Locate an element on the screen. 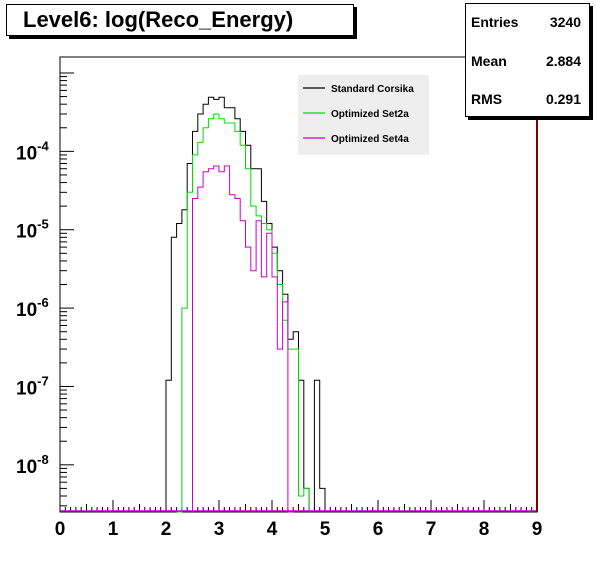 The width and height of the screenshot is (596, 572). plot-title: Level6: log(Reco_Energy) is located at coordinates (158, 19).